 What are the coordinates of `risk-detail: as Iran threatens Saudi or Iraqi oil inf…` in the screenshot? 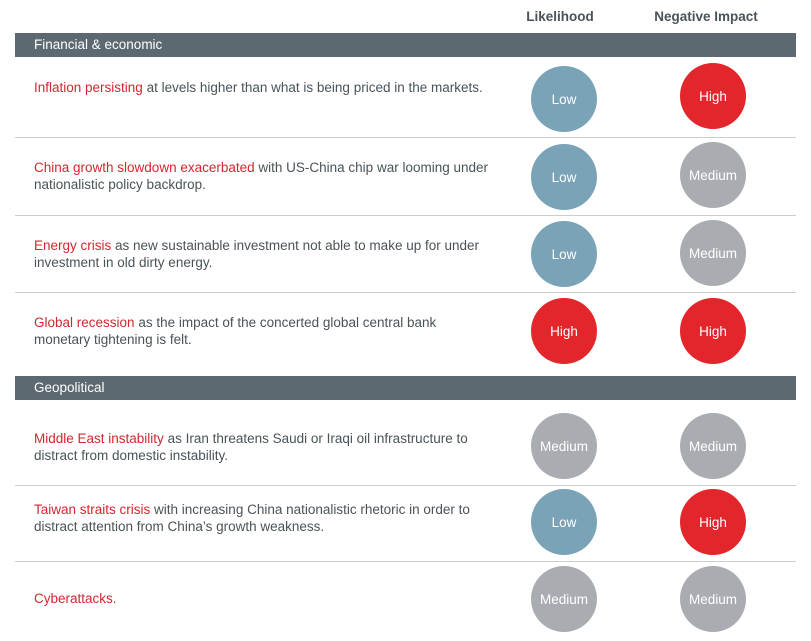 It's located at (251, 447).